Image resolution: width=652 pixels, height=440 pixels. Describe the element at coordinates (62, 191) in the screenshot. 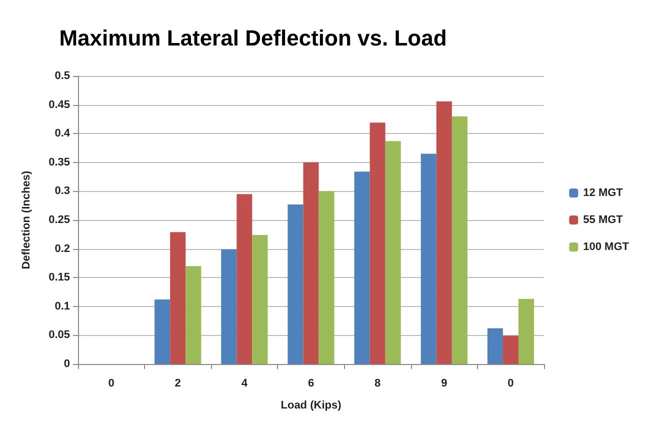

I see `y-tick-label: 0.3` at that location.